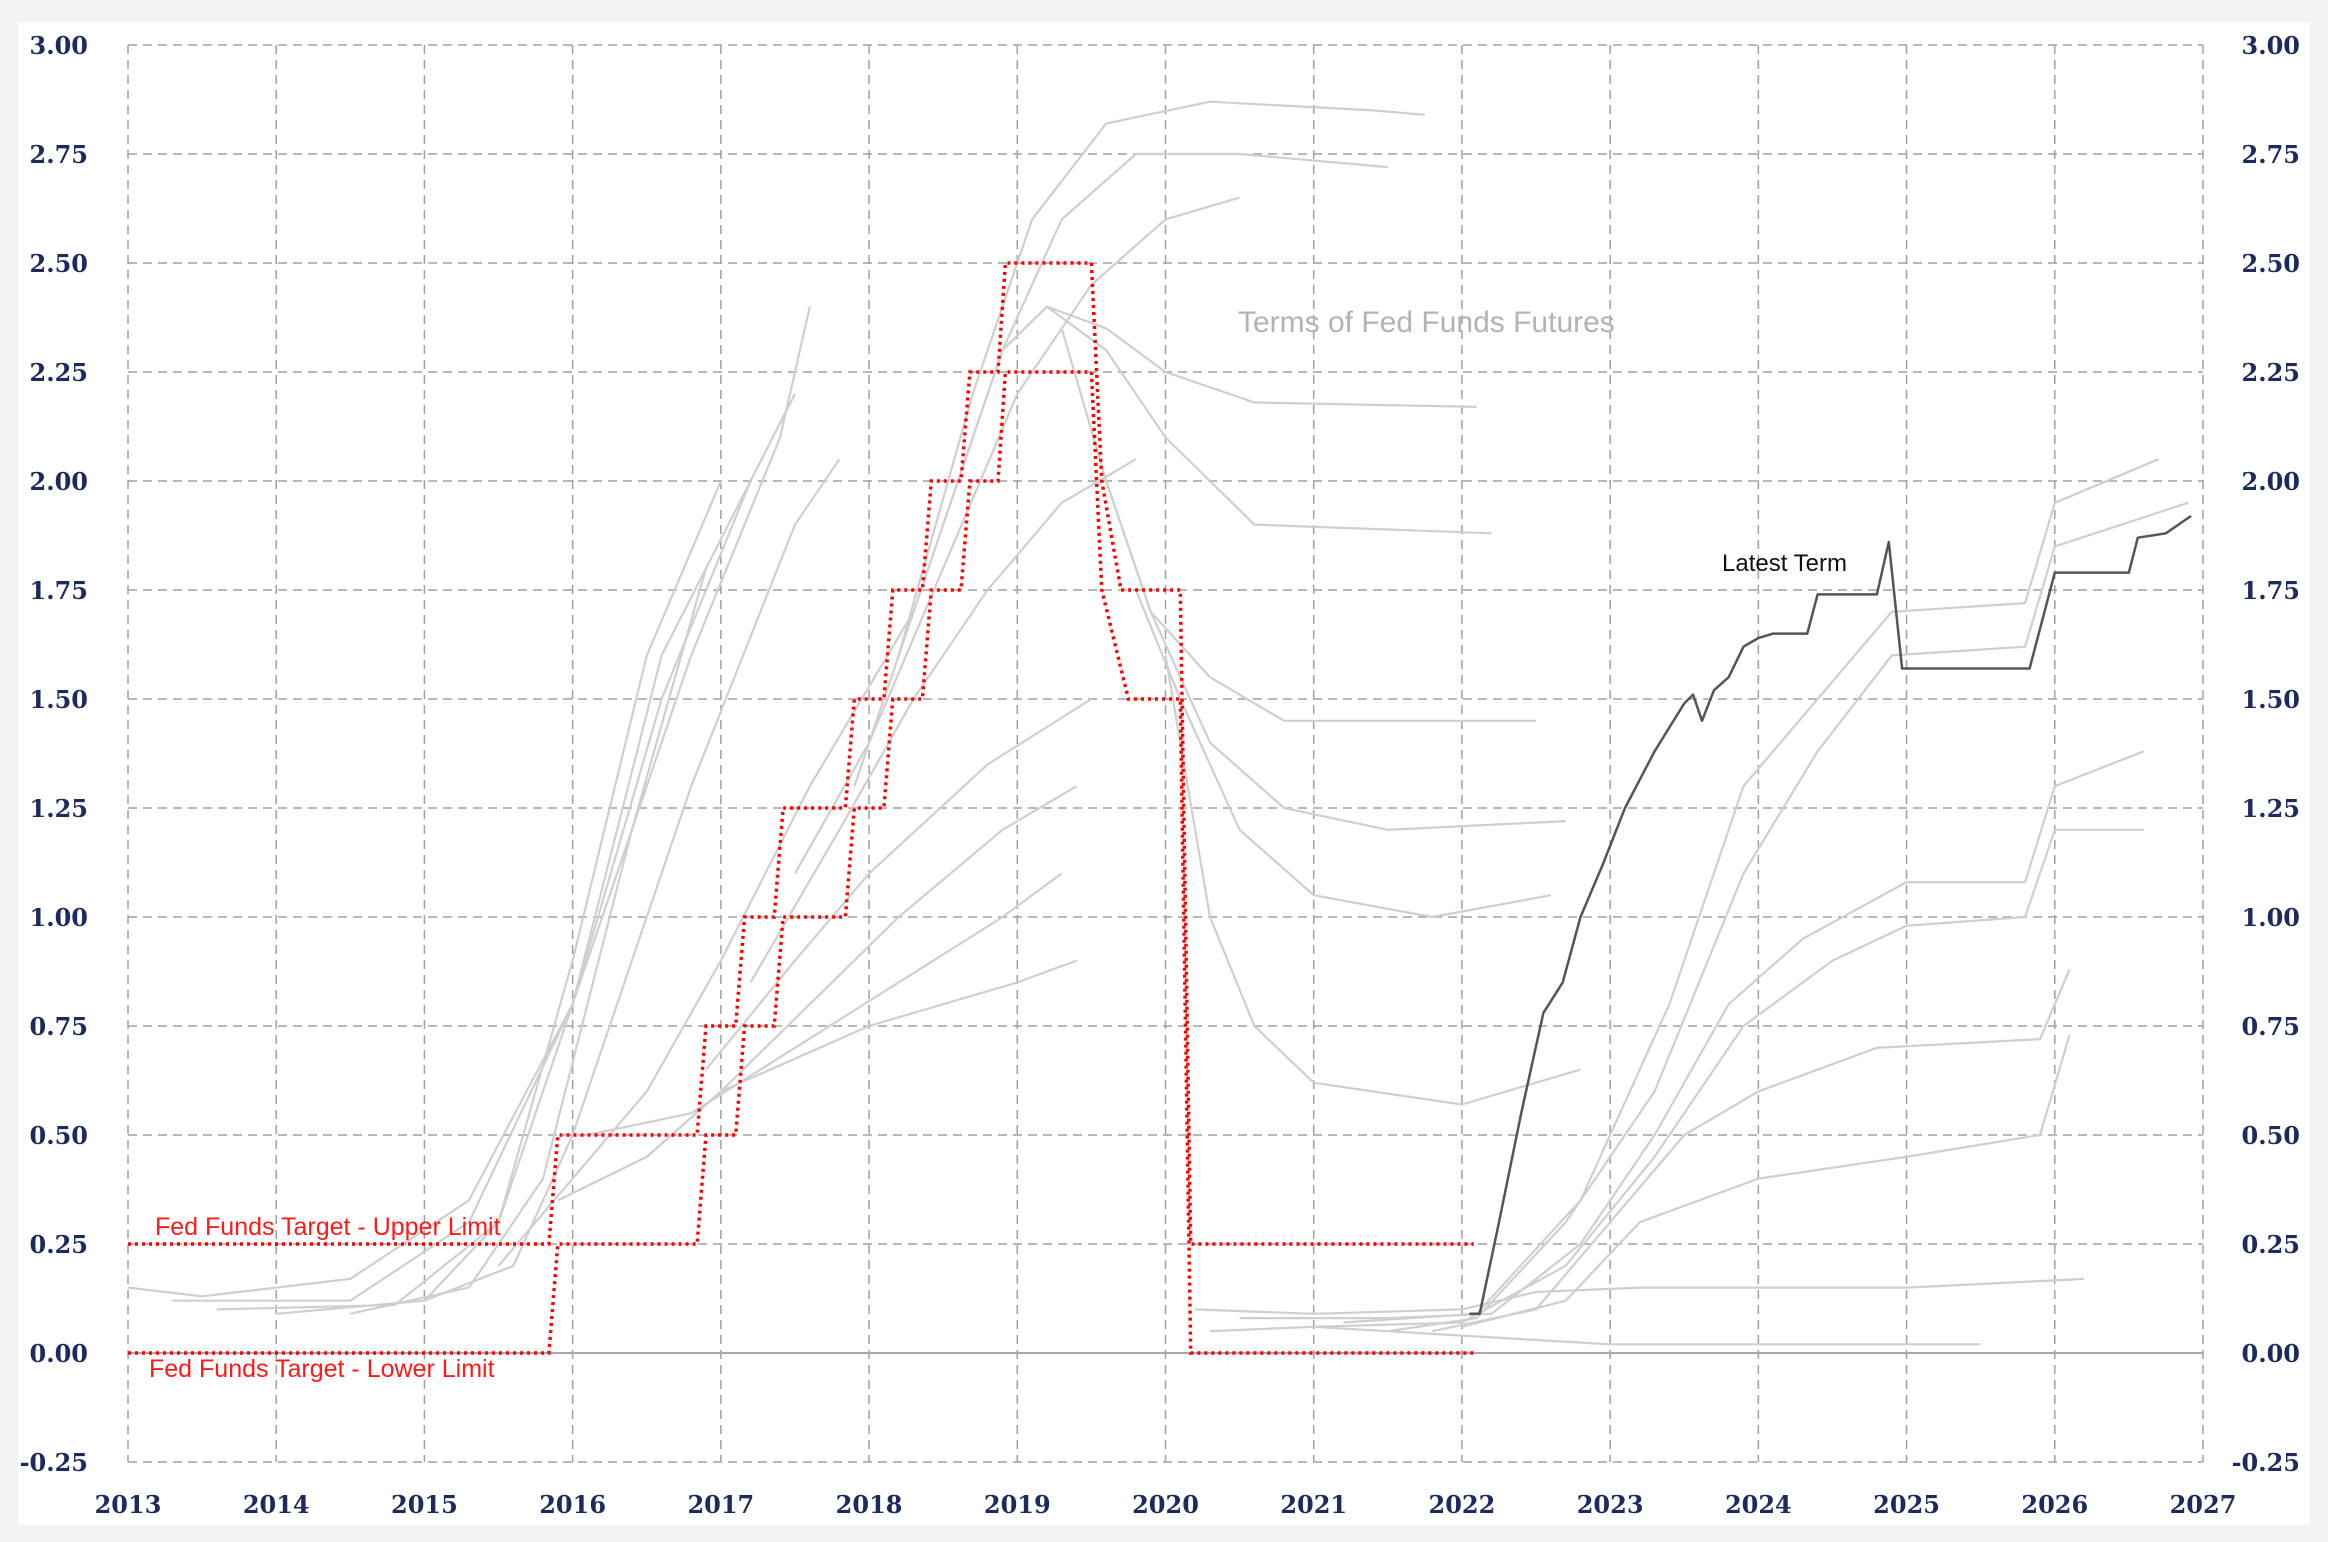 The width and height of the screenshot is (2328, 1542). I want to click on latest-term-annotation: Latest Term, so click(1784, 563).